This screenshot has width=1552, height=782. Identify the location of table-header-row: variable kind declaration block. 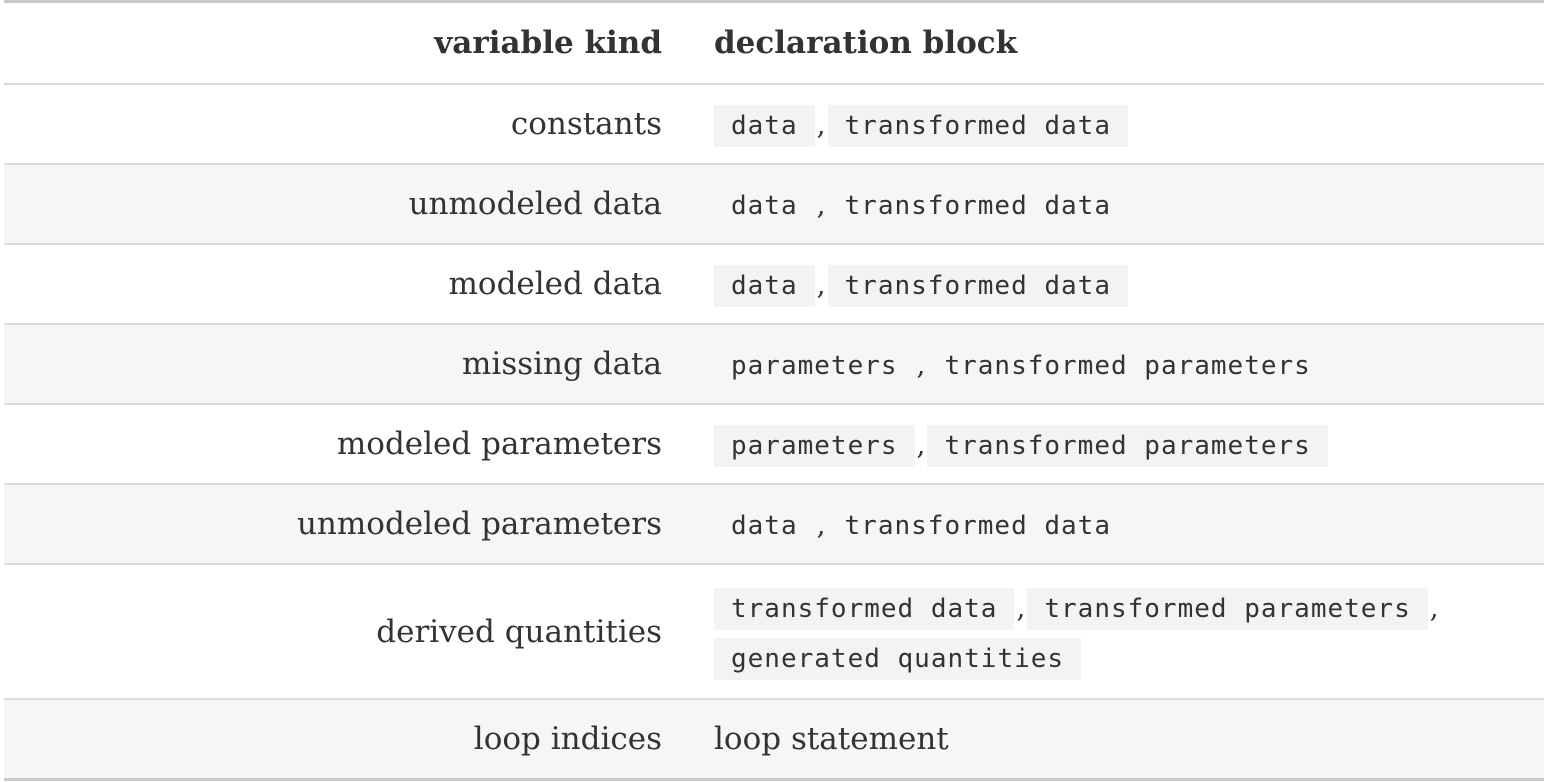
(774, 43).